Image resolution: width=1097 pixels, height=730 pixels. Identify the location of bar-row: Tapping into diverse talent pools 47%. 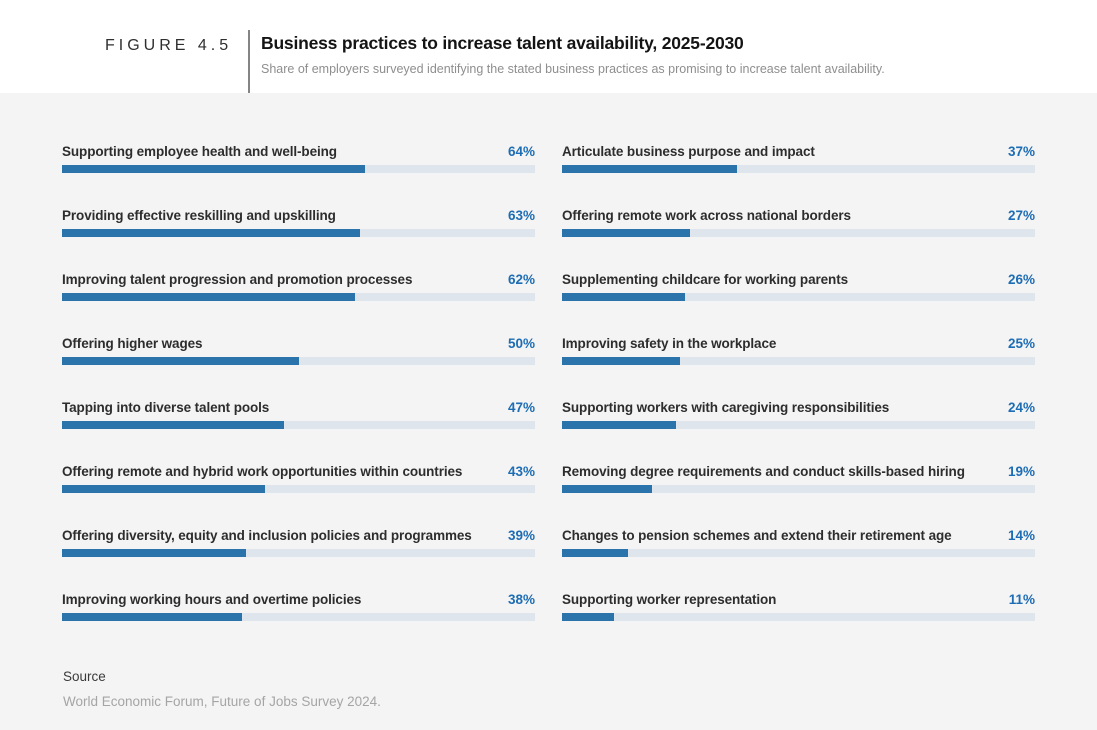
(298, 415).